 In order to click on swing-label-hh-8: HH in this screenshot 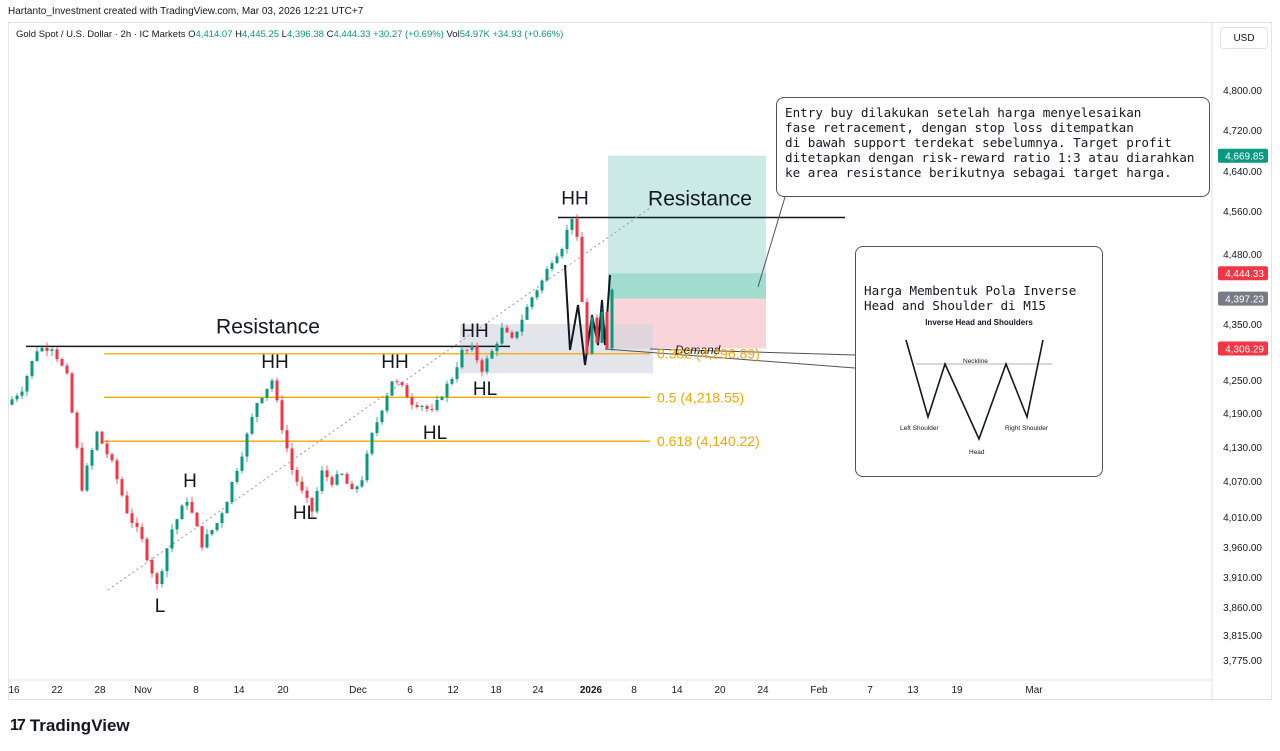, I will do `click(574, 198)`.